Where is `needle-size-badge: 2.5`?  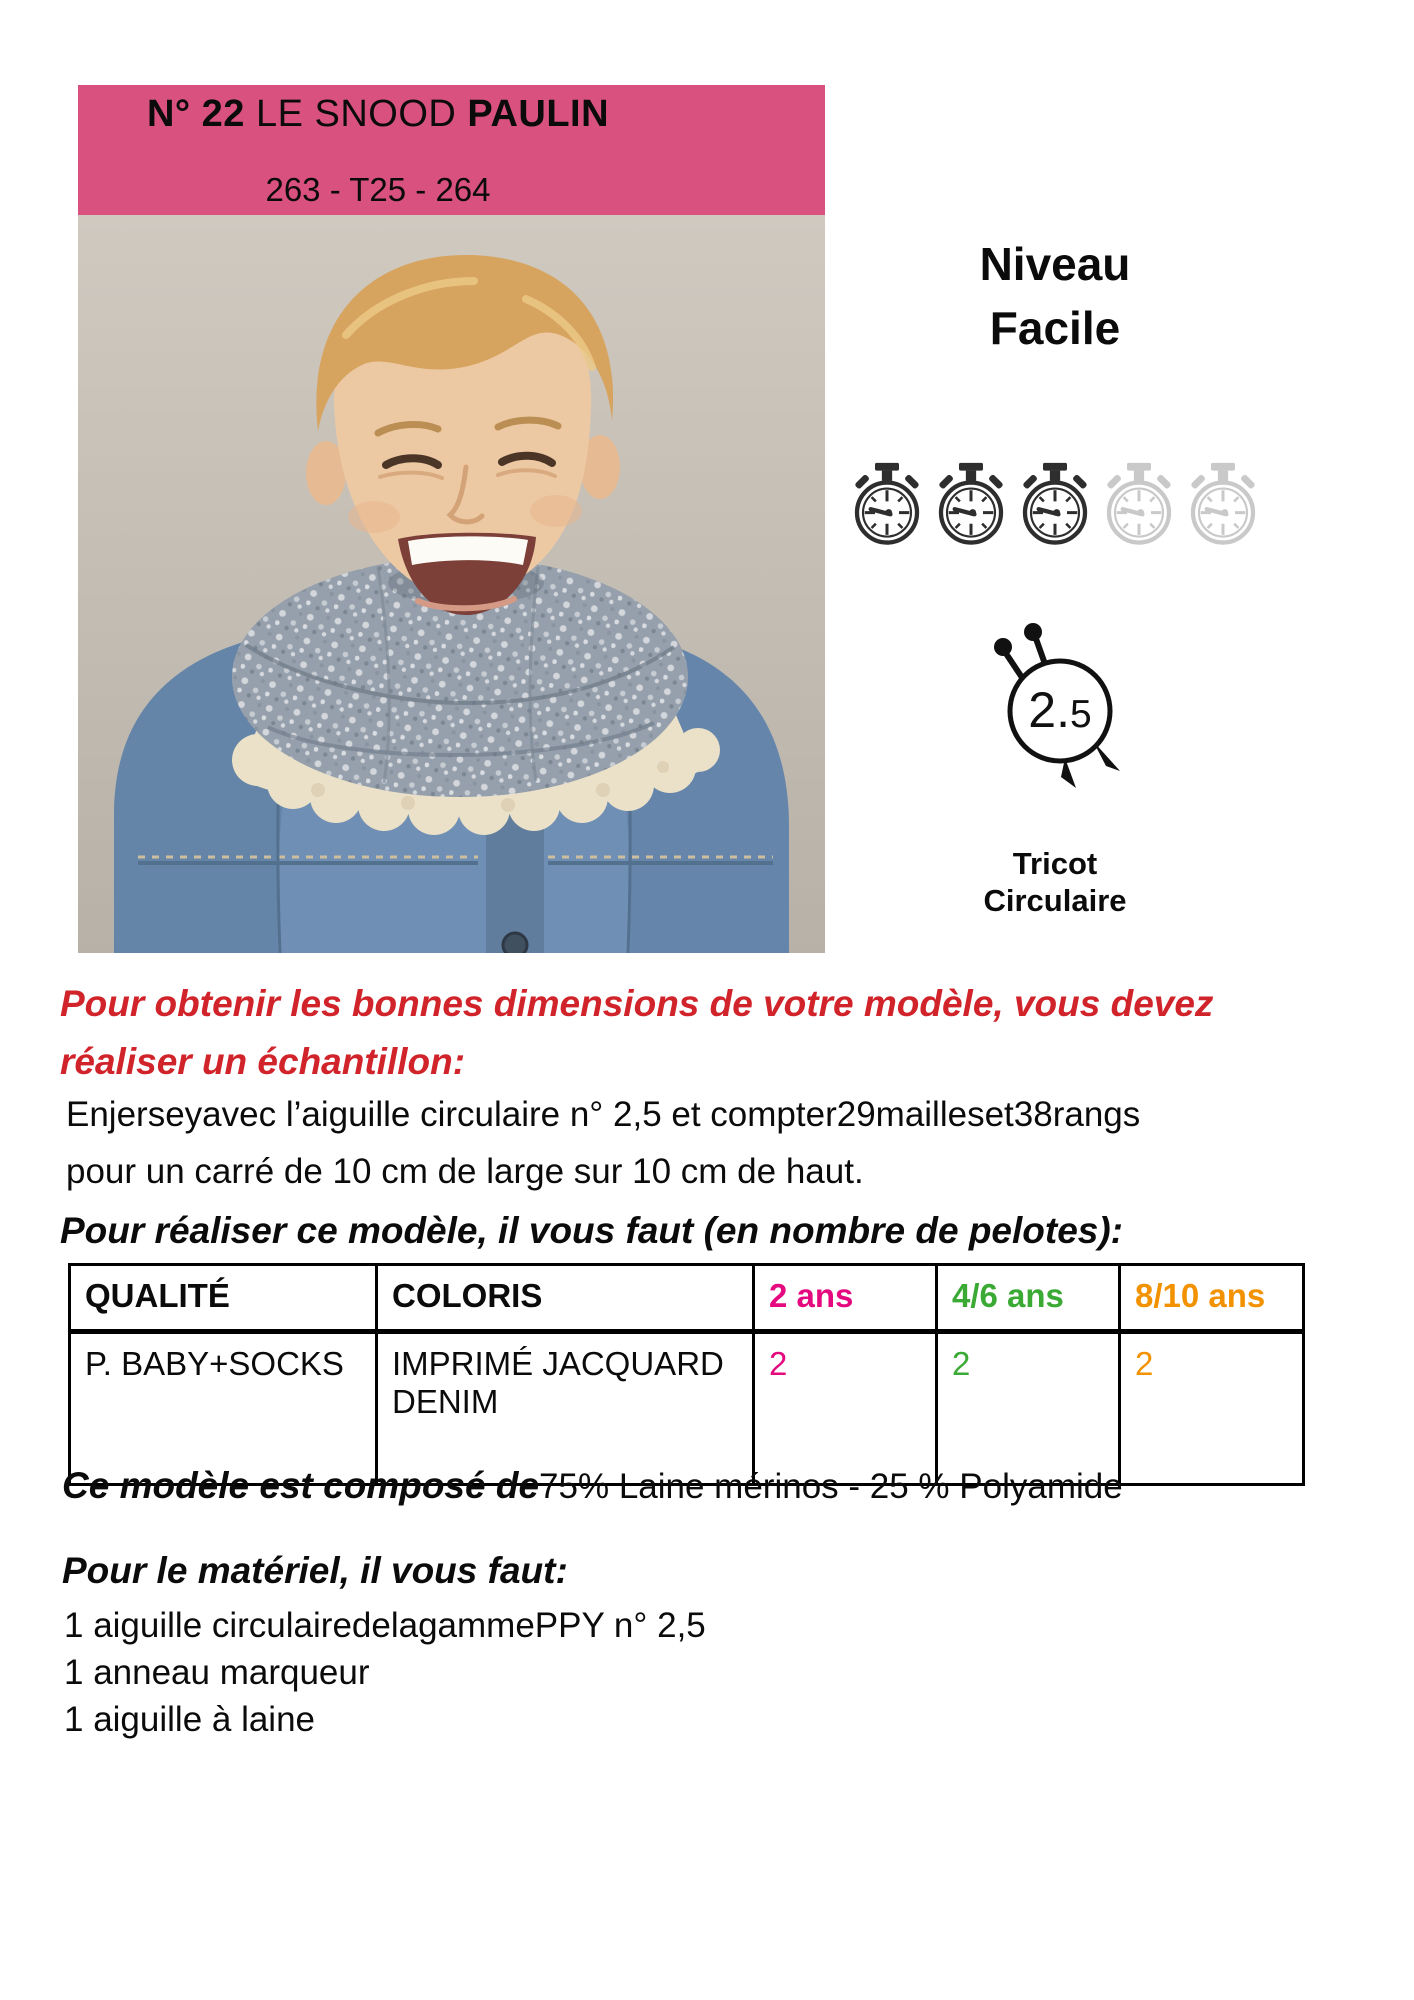 needle-size-badge: 2.5 is located at coordinates (1058, 707).